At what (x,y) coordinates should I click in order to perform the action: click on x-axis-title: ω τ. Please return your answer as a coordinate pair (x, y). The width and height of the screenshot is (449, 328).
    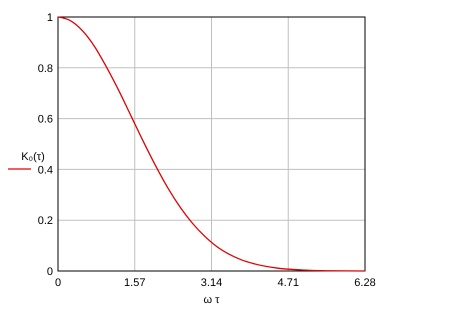
    Looking at the image, I should click on (212, 300).